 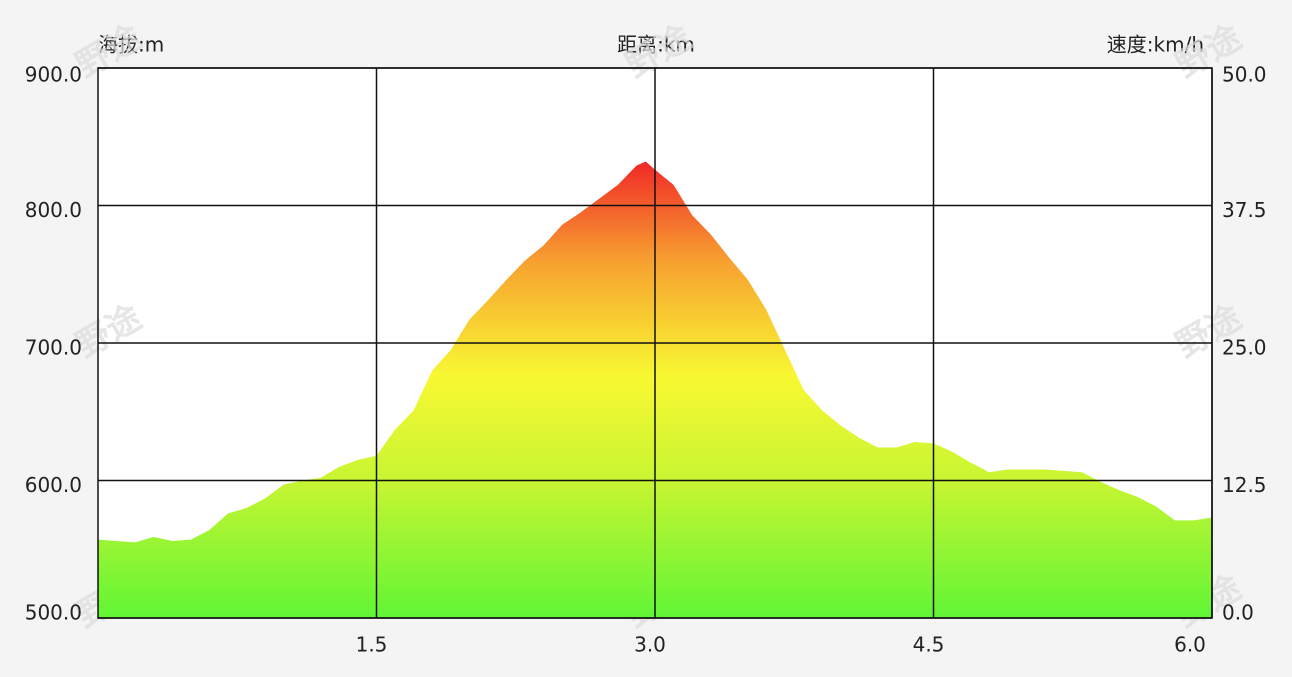 What do you see at coordinates (1244, 485) in the screenshot?
I see `y2-tick-label: 12.5` at bounding box center [1244, 485].